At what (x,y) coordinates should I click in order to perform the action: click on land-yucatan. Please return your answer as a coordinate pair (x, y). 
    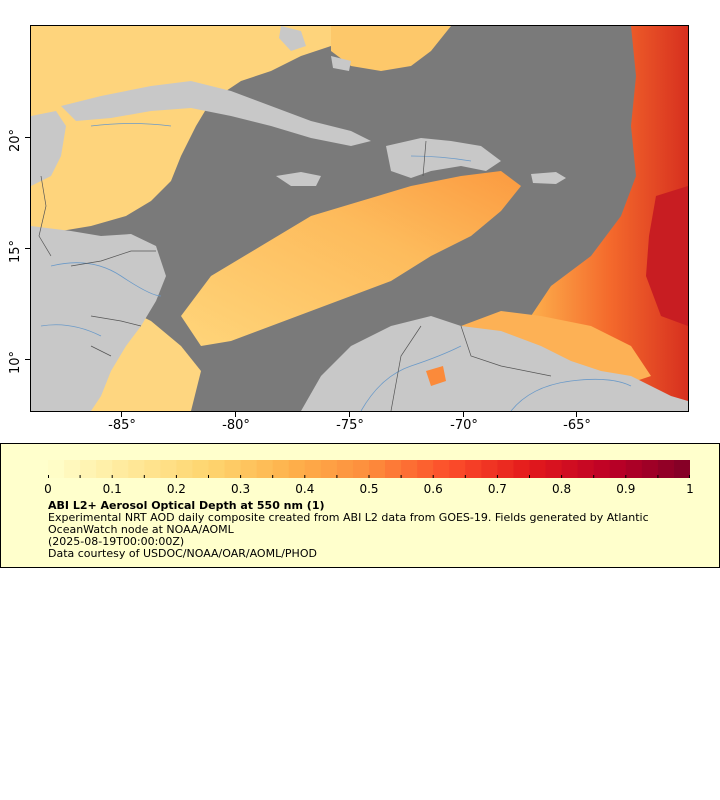
    Looking at the image, I should click on (48, 148).